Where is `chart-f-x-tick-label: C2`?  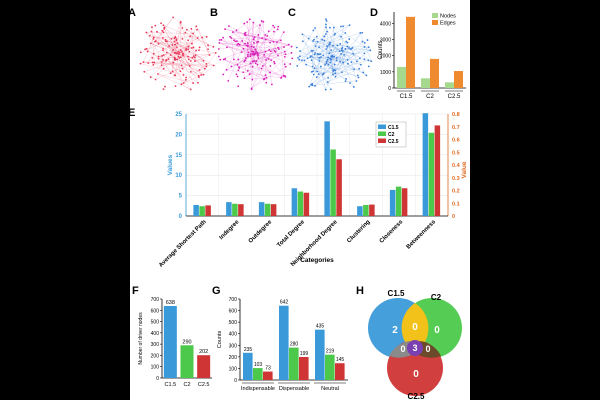 chart-f-x-tick-label: C2 is located at coordinates (186, 385).